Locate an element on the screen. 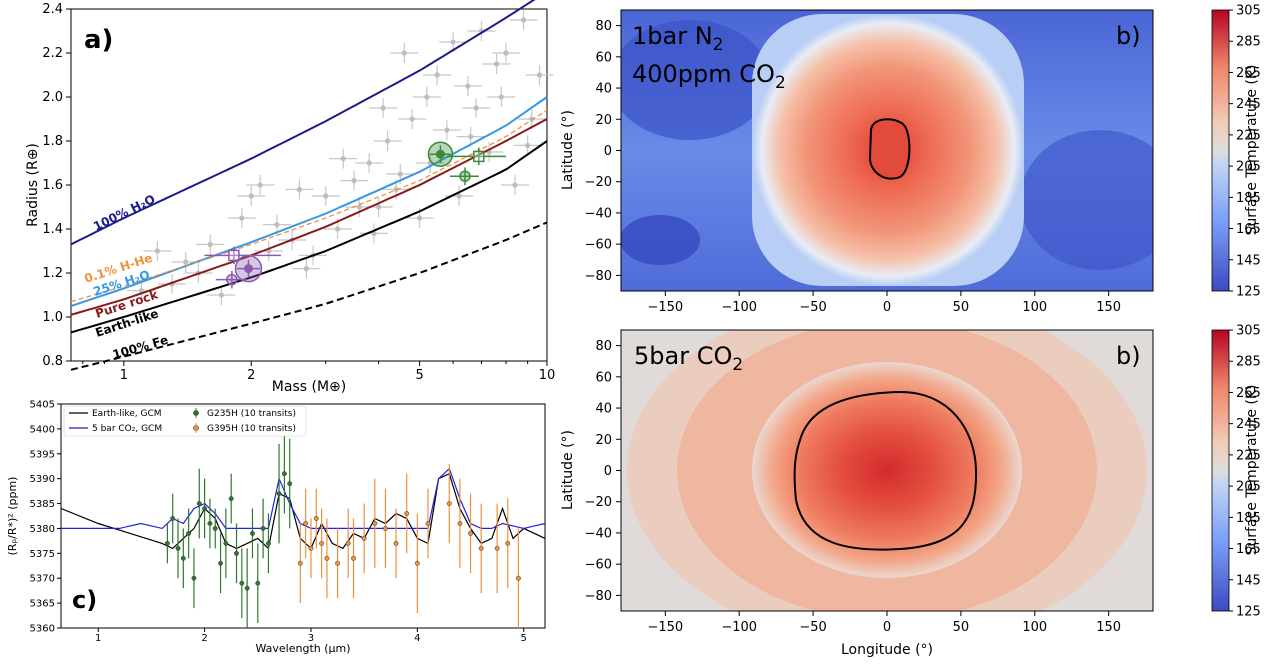  map2-ylabel: Latitude (°) is located at coordinates (568, 470).